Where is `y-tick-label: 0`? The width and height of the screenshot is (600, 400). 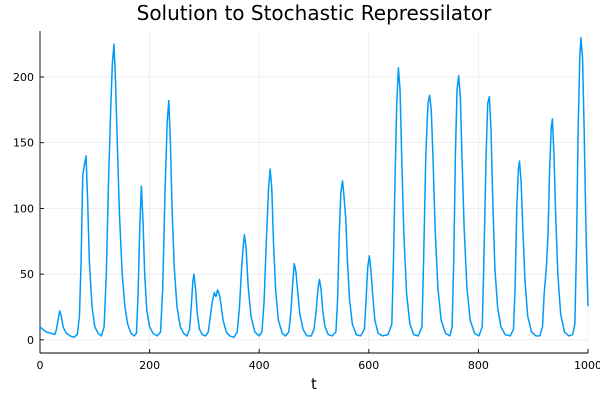
y-tick-label: 0 is located at coordinates (30, 340).